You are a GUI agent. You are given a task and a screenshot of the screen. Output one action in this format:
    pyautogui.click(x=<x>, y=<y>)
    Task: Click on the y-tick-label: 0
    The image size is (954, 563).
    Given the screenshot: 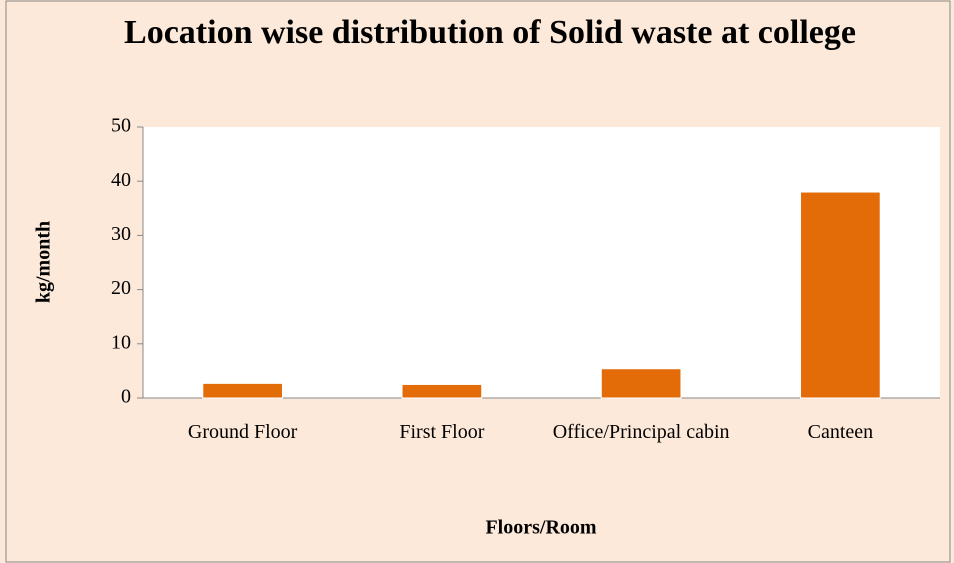 What is the action you would take?
    pyautogui.click(x=126, y=397)
    